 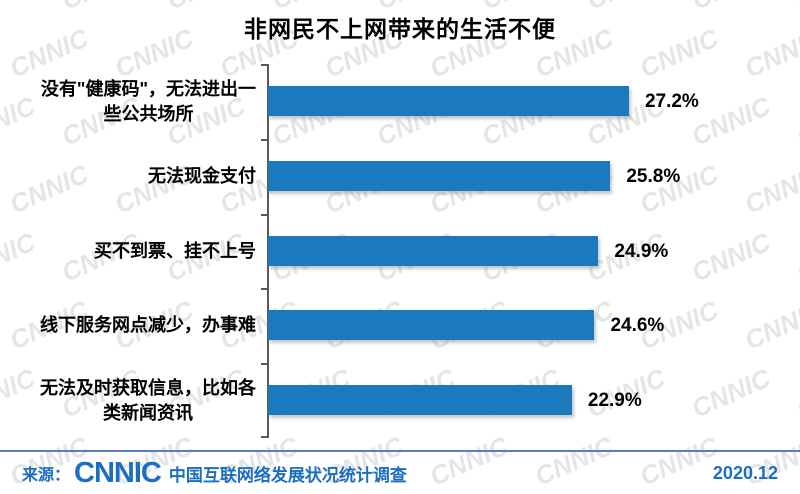 I want to click on value-label: 27.2%, so click(x=671, y=101).